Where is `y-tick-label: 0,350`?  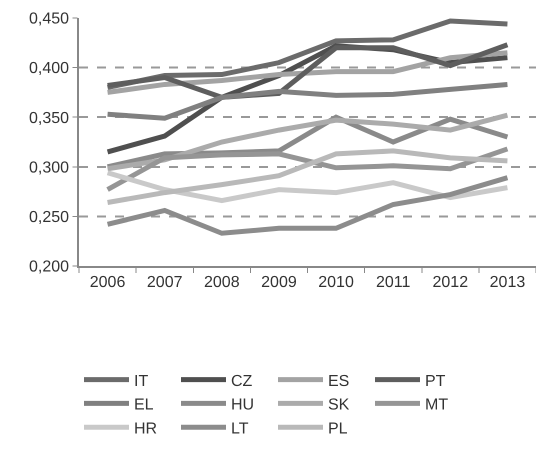 y-tick-label: 0,350 is located at coordinates (49, 118).